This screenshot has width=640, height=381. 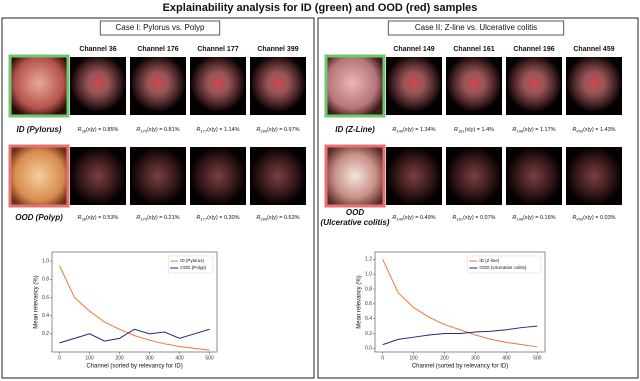 I want to click on relevance-value: R36(x|y) = 0.85%, so click(x=98, y=130).